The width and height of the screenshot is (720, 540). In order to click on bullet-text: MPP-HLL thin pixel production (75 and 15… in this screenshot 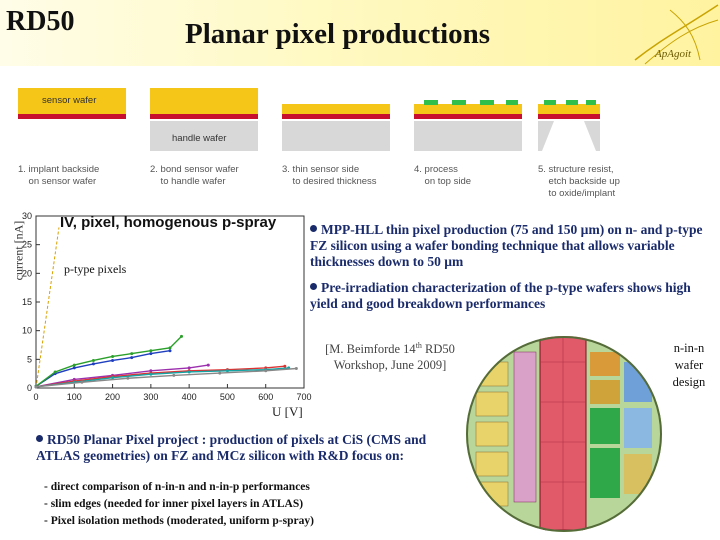, I will do `click(506, 245)`.